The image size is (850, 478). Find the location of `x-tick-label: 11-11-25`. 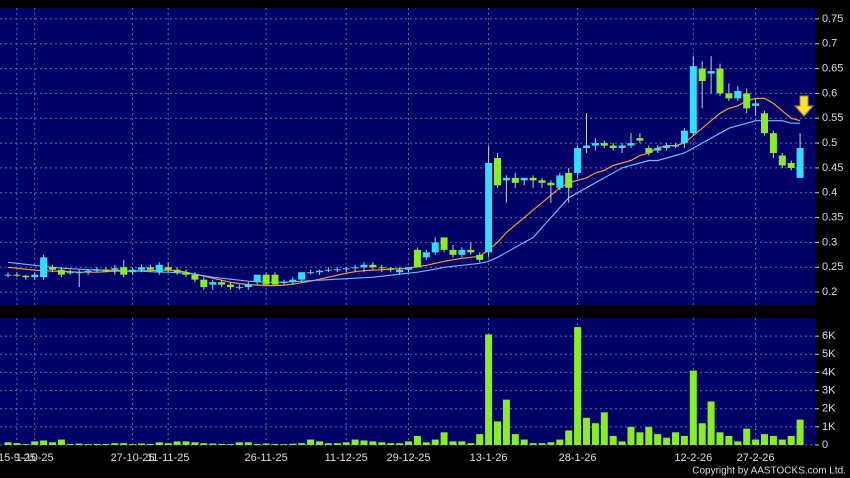

x-tick-label: 11-11-25 is located at coordinates (168, 458).